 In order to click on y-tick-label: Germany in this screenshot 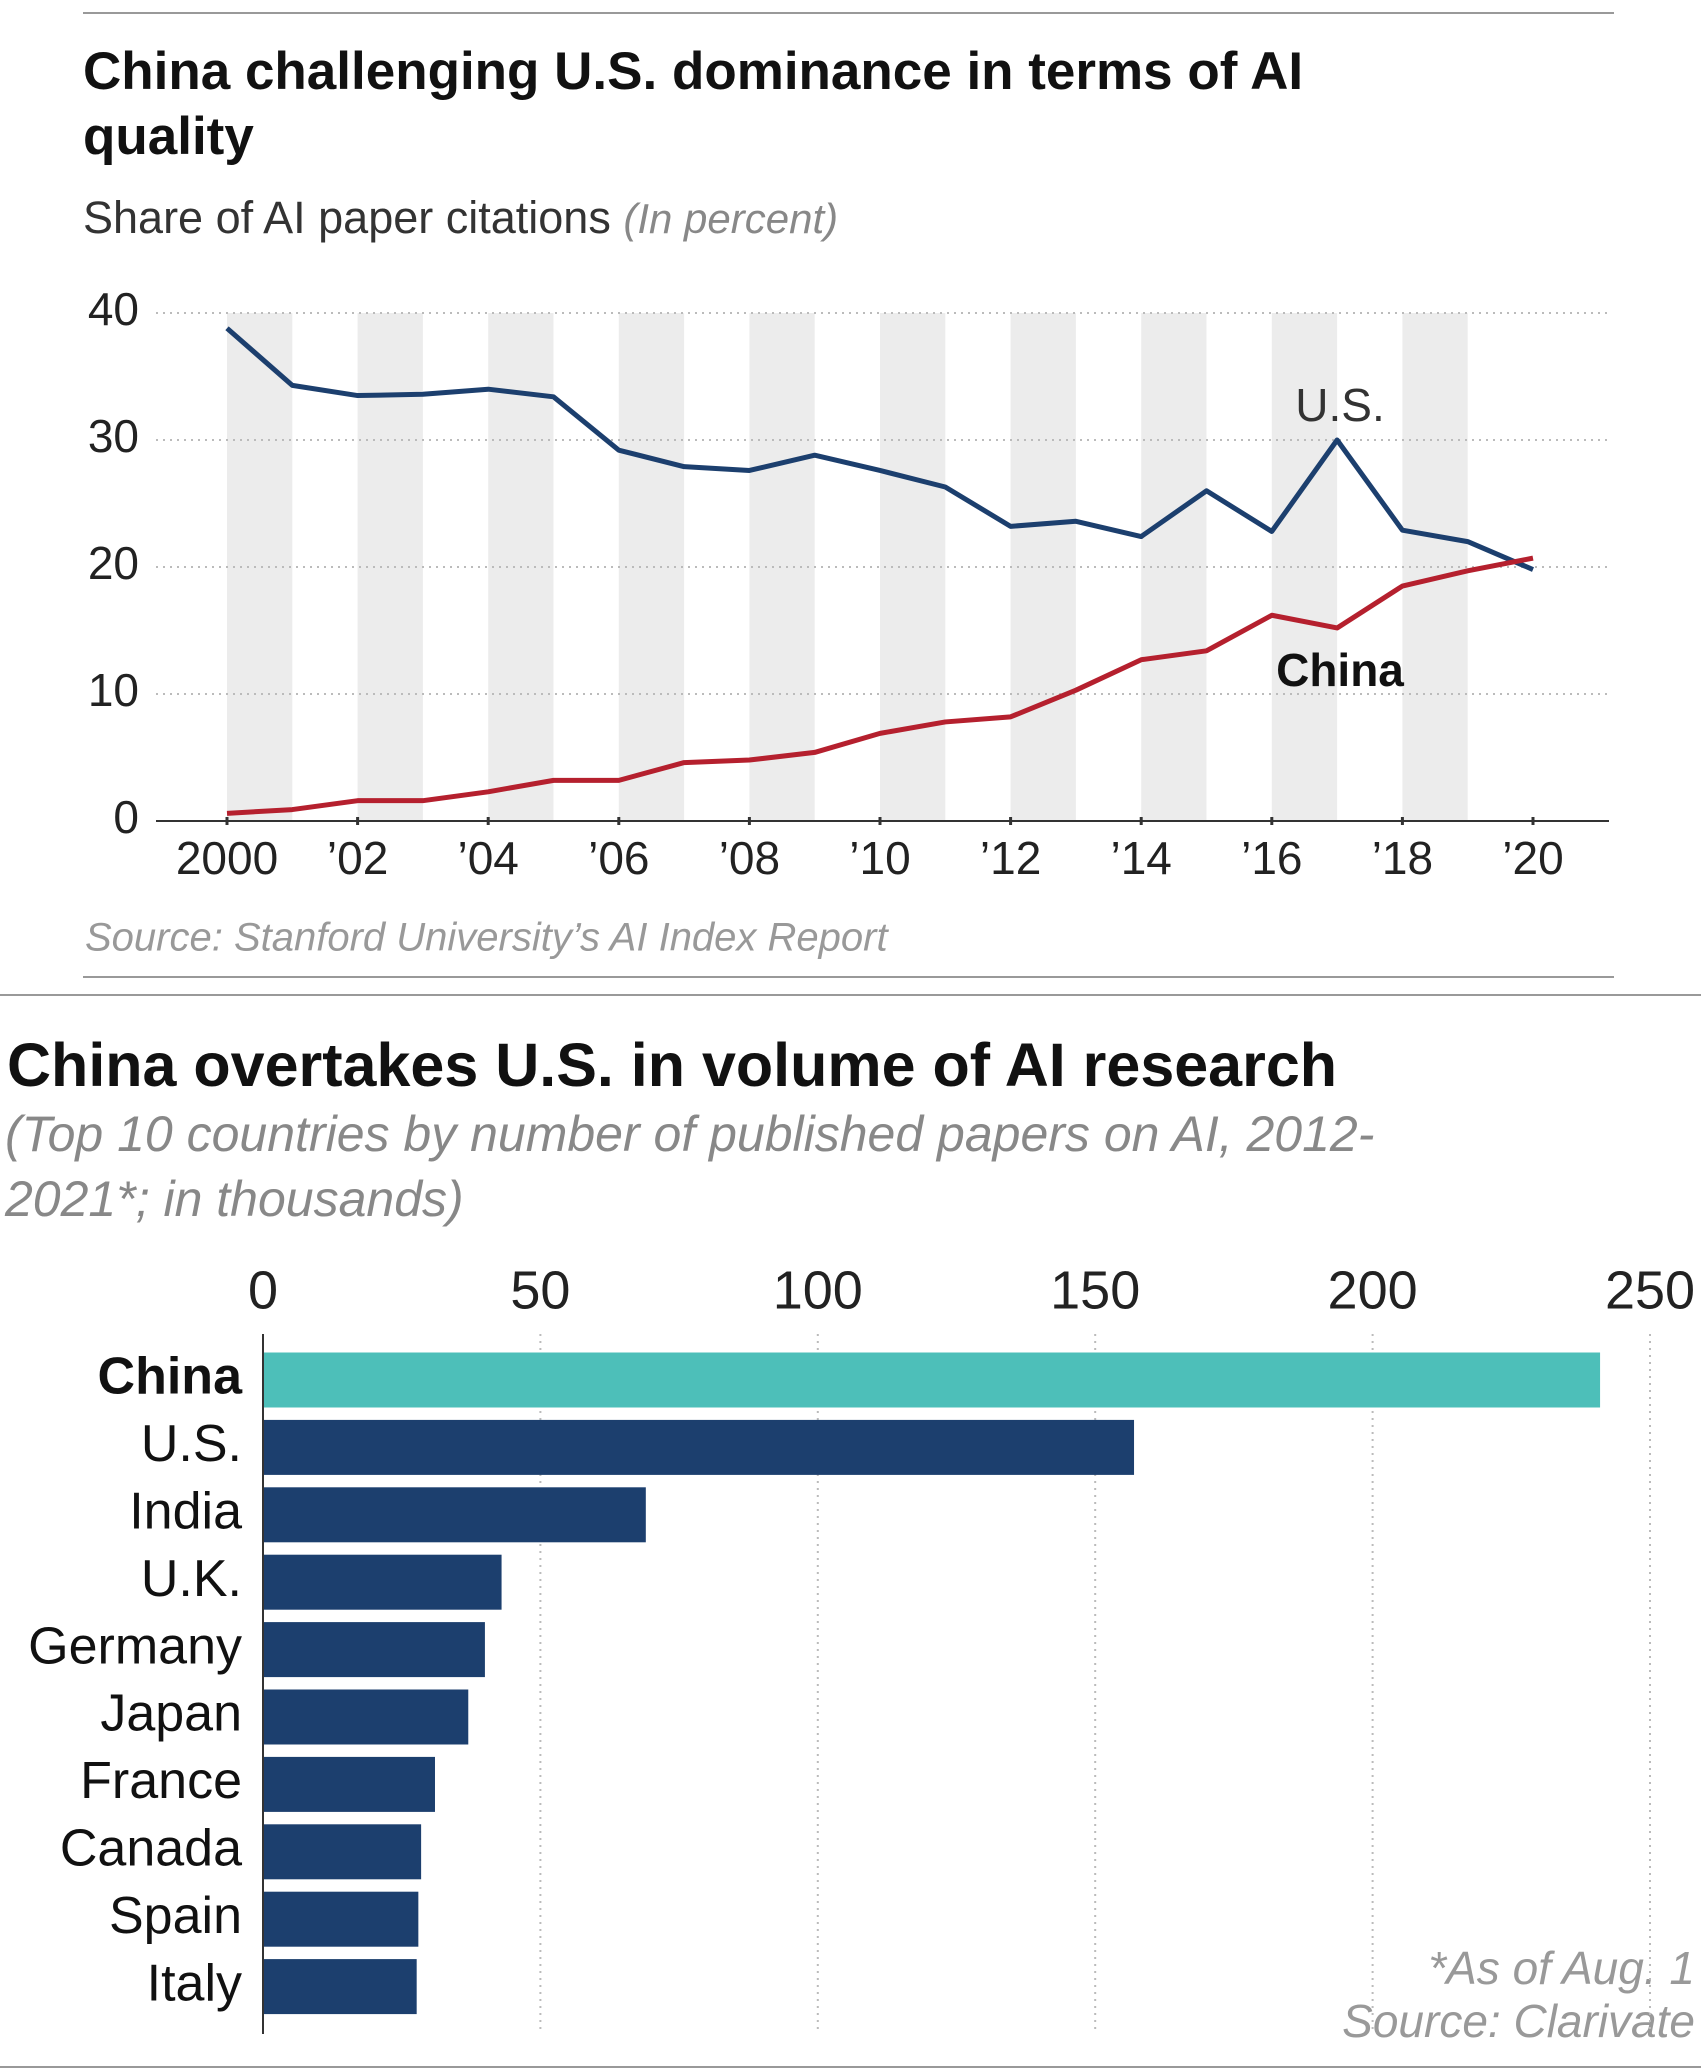, I will do `click(135, 1646)`.